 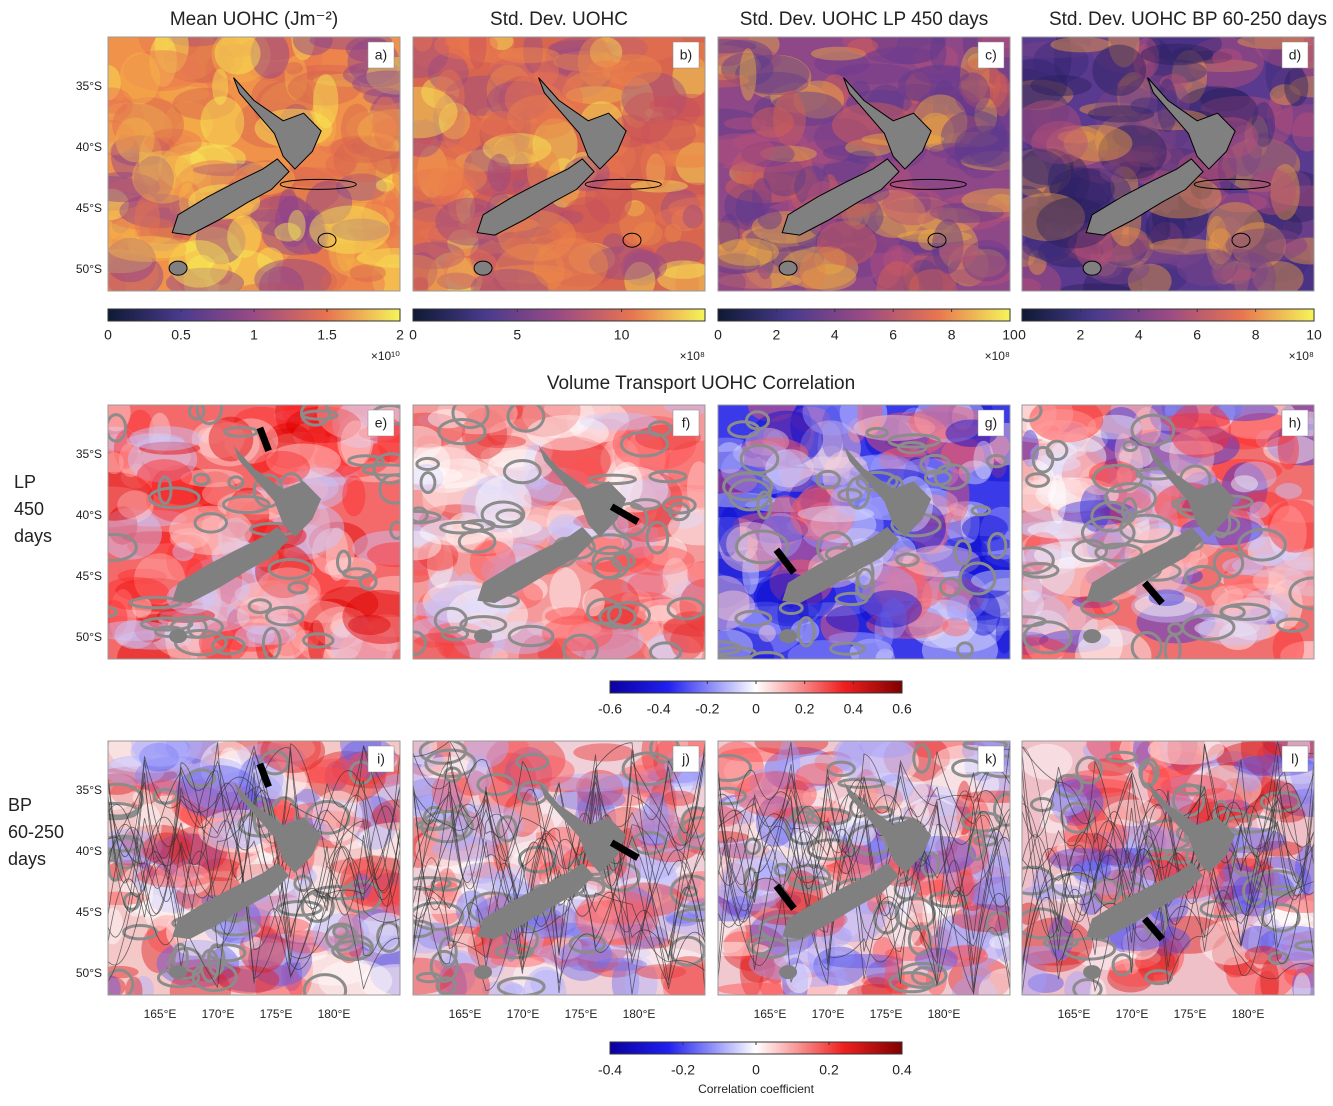 What do you see at coordinates (893, 335) in the screenshot?
I see `colorbar-tick-label: 6` at bounding box center [893, 335].